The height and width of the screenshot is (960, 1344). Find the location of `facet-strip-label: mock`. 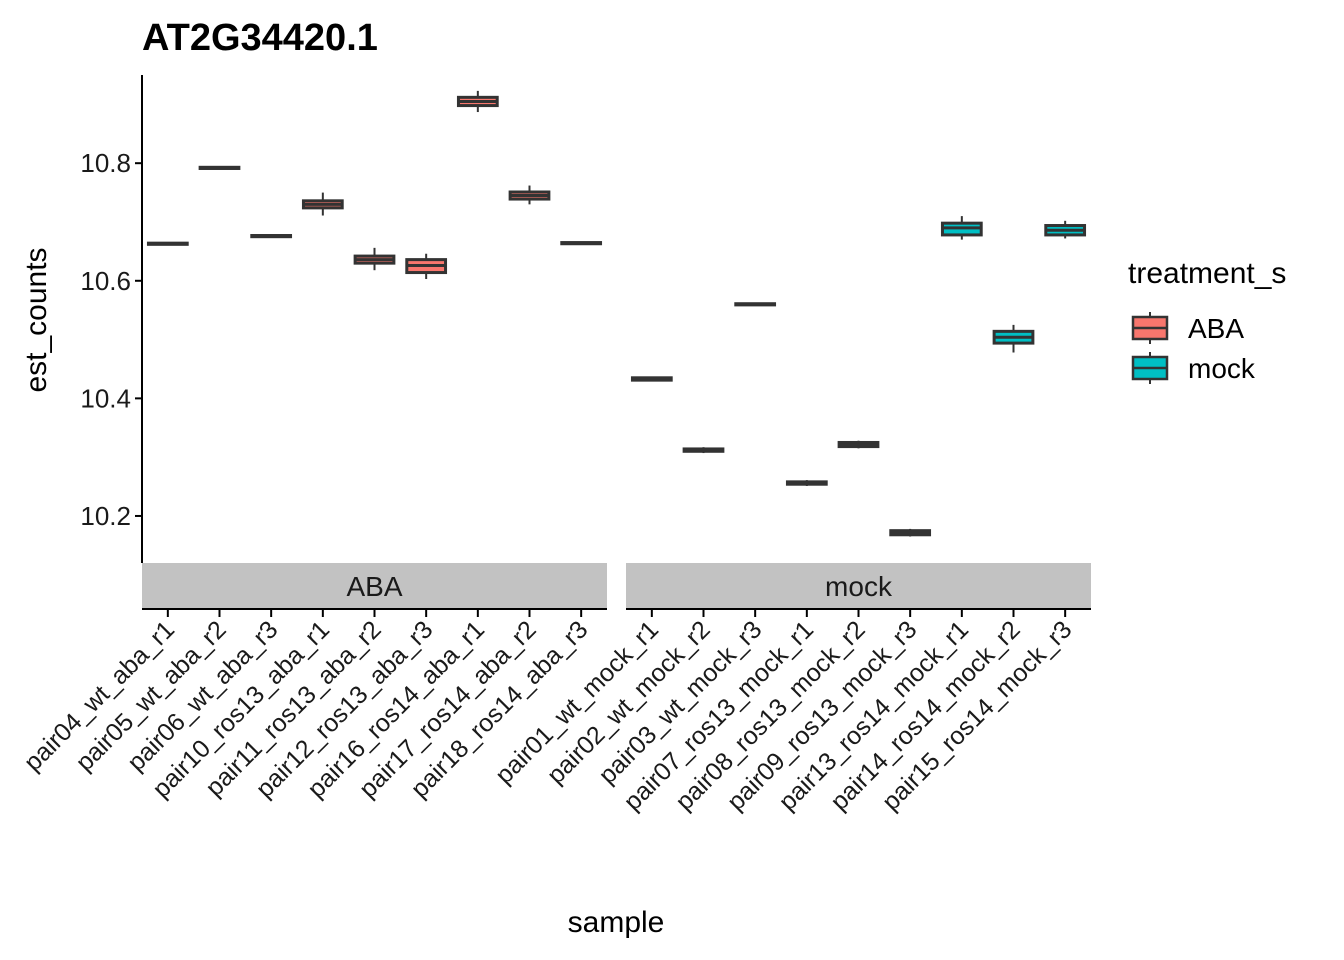

facet-strip-label: mock is located at coordinates (859, 586).